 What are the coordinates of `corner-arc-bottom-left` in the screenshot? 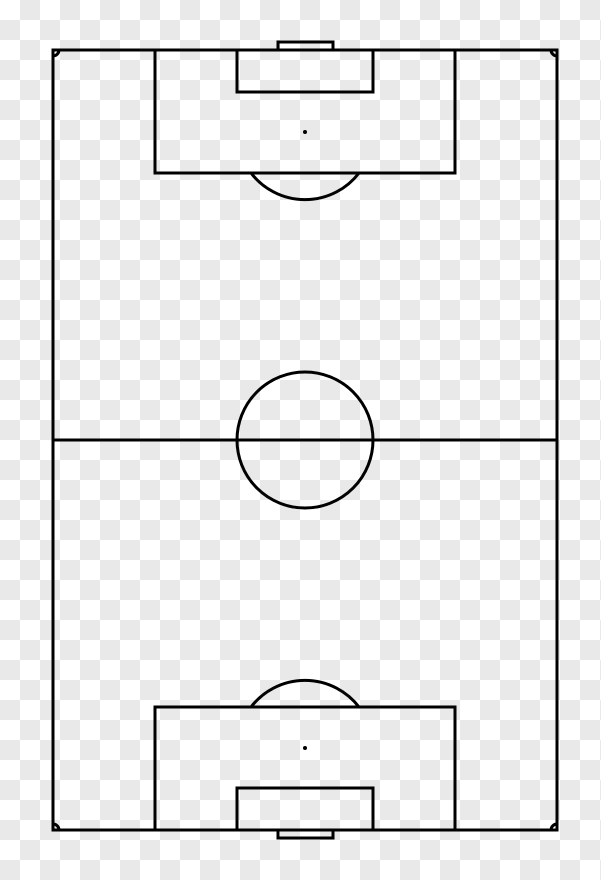 It's located at (56, 826).